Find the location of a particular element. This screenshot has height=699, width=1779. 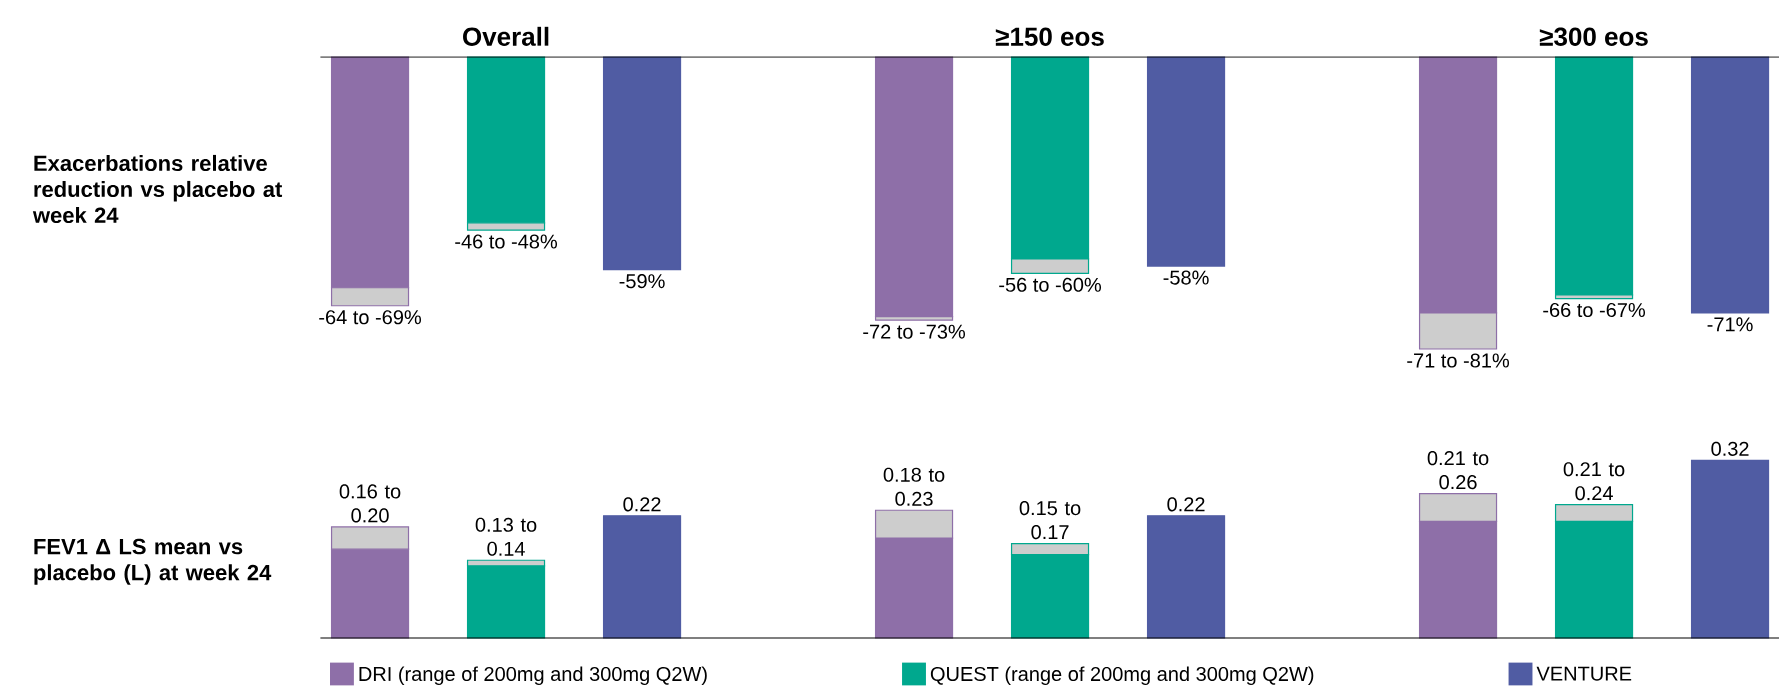

data-label: -71 to -81% is located at coordinates (1458, 360).